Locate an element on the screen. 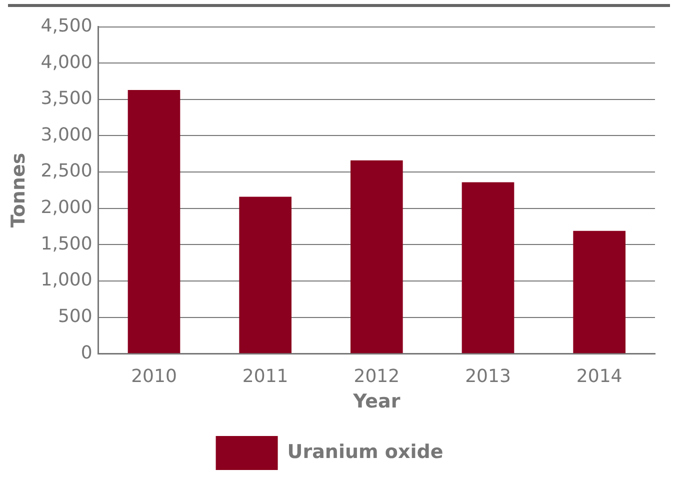 This screenshot has width=675, height=484. y-tick-label: 3,500 is located at coordinates (66, 99).